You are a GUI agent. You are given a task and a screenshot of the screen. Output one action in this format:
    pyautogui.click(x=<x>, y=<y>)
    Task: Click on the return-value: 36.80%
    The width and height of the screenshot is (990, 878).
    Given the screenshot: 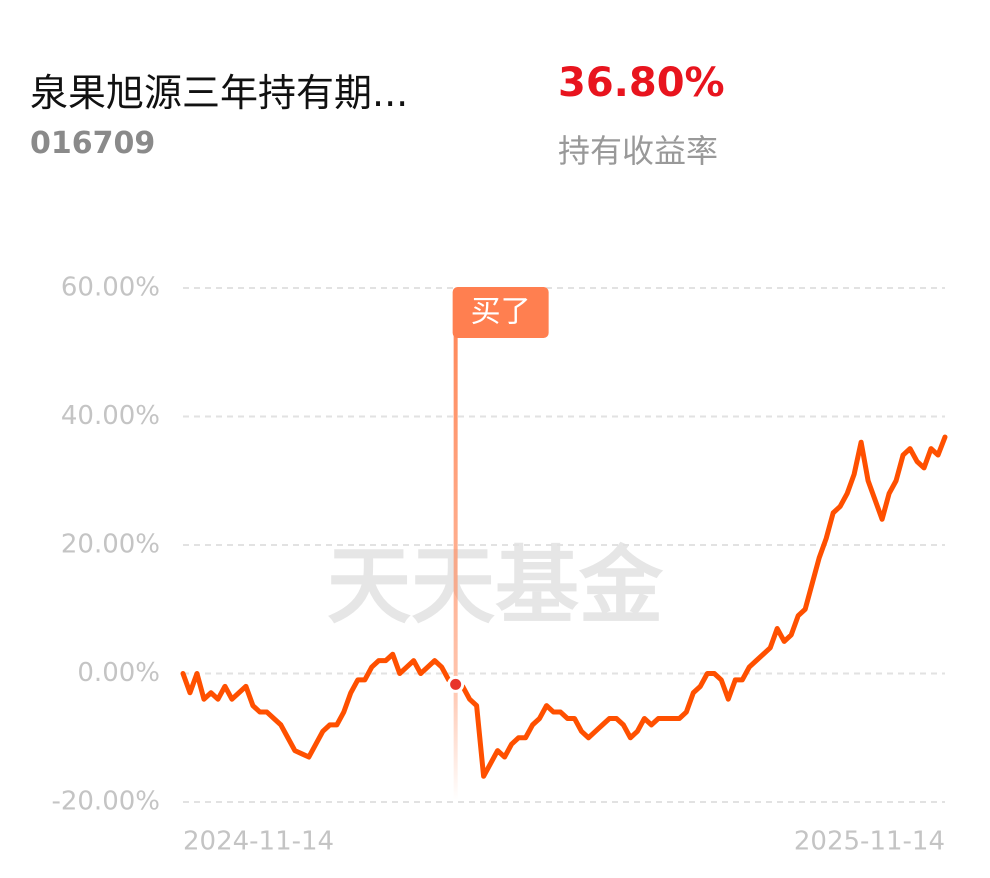 What is the action you would take?
    pyautogui.click(x=641, y=83)
    